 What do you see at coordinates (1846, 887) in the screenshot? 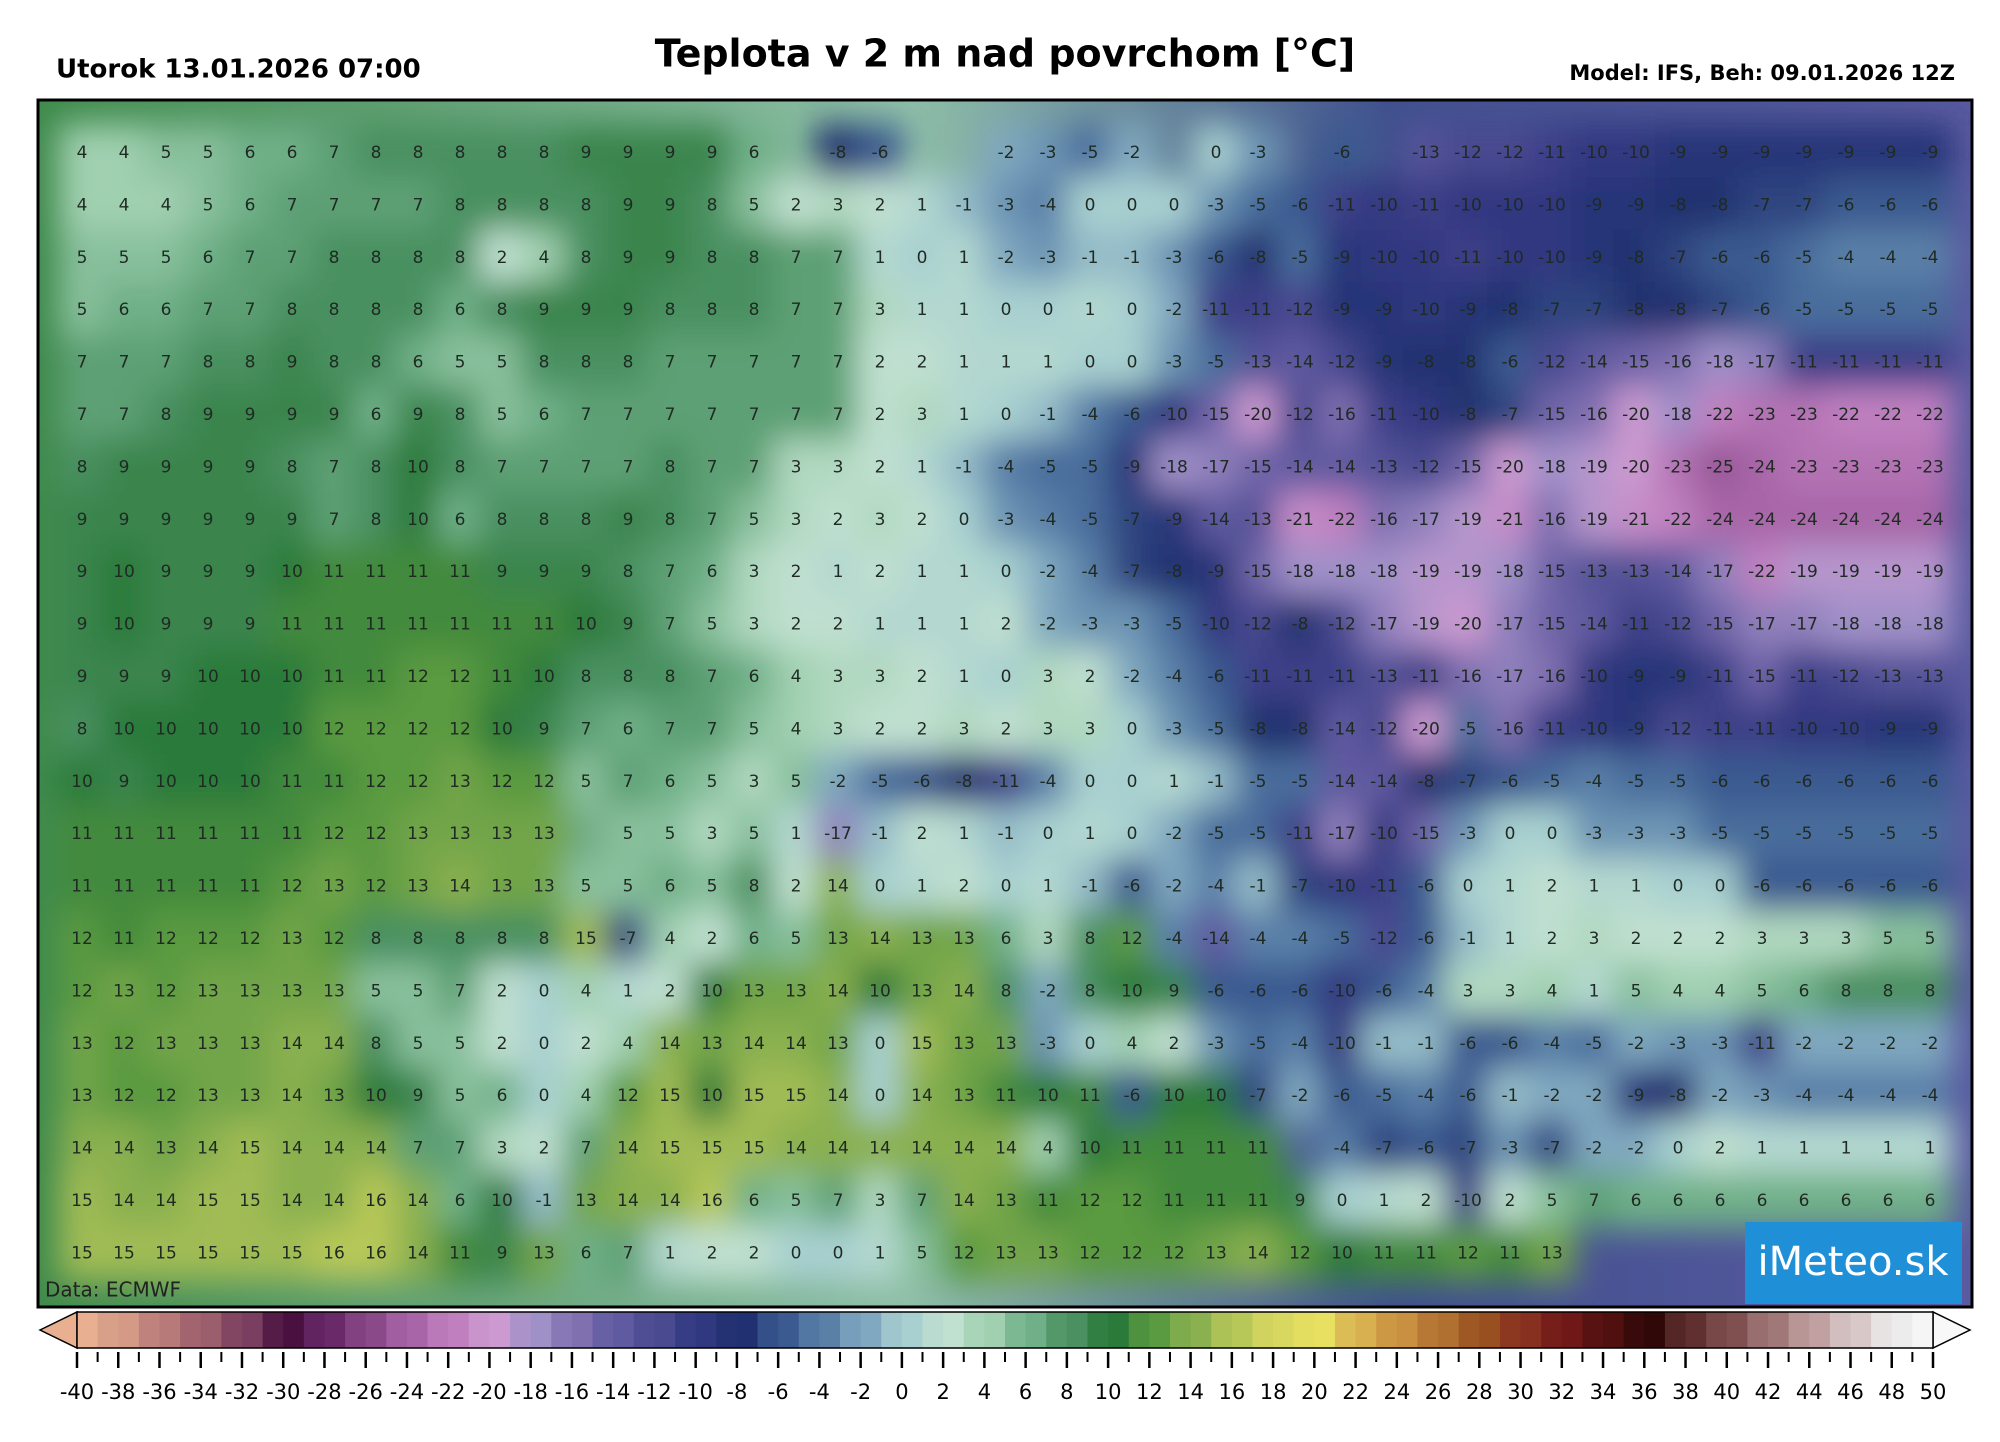
I see `temperature-label: -6` at bounding box center [1846, 887].